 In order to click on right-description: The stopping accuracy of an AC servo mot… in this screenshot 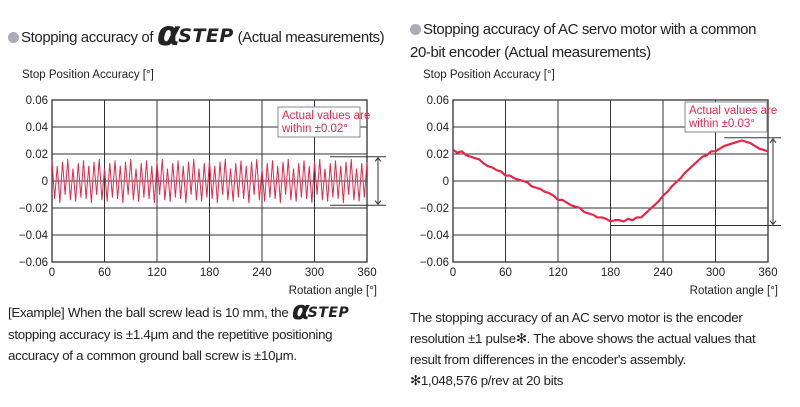, I will do `click(583, 349)`.